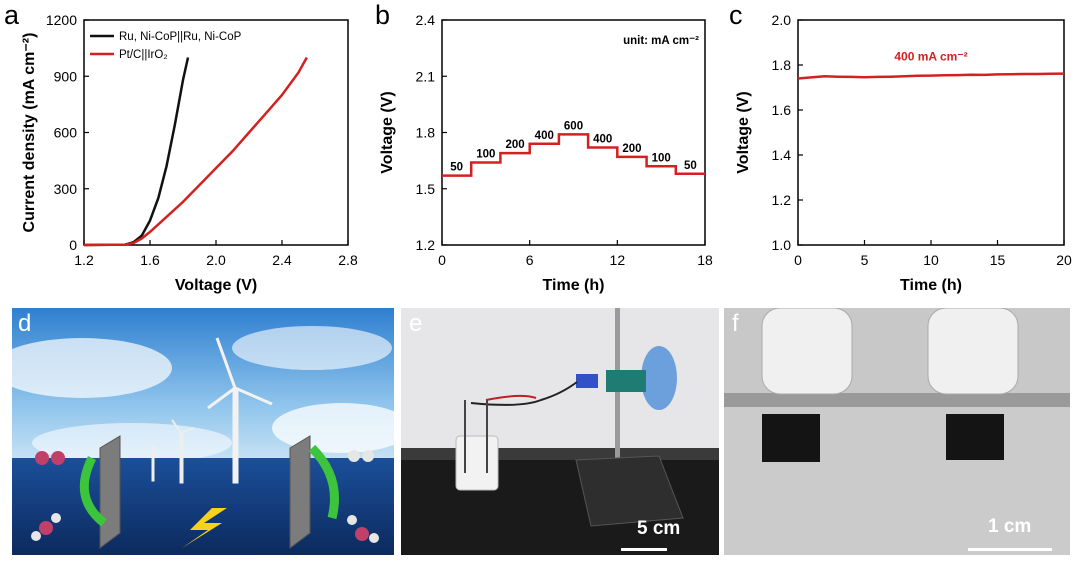  I want to click on chart-c-ytick-label: 1.0, so click(782, 245).